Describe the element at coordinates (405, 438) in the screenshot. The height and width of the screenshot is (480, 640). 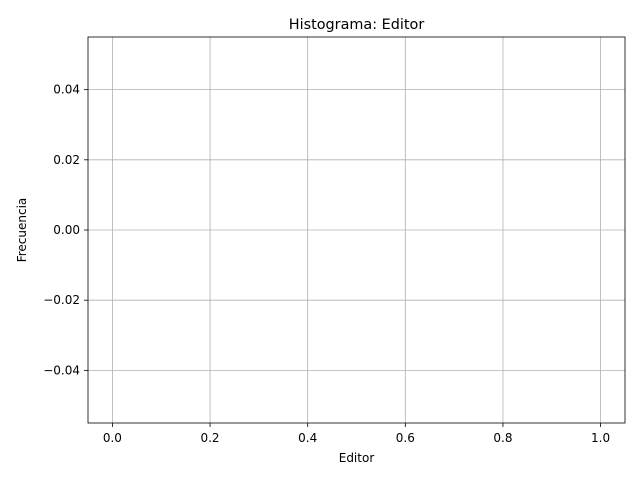
I see `x-tick-label: 0.6` at that location.